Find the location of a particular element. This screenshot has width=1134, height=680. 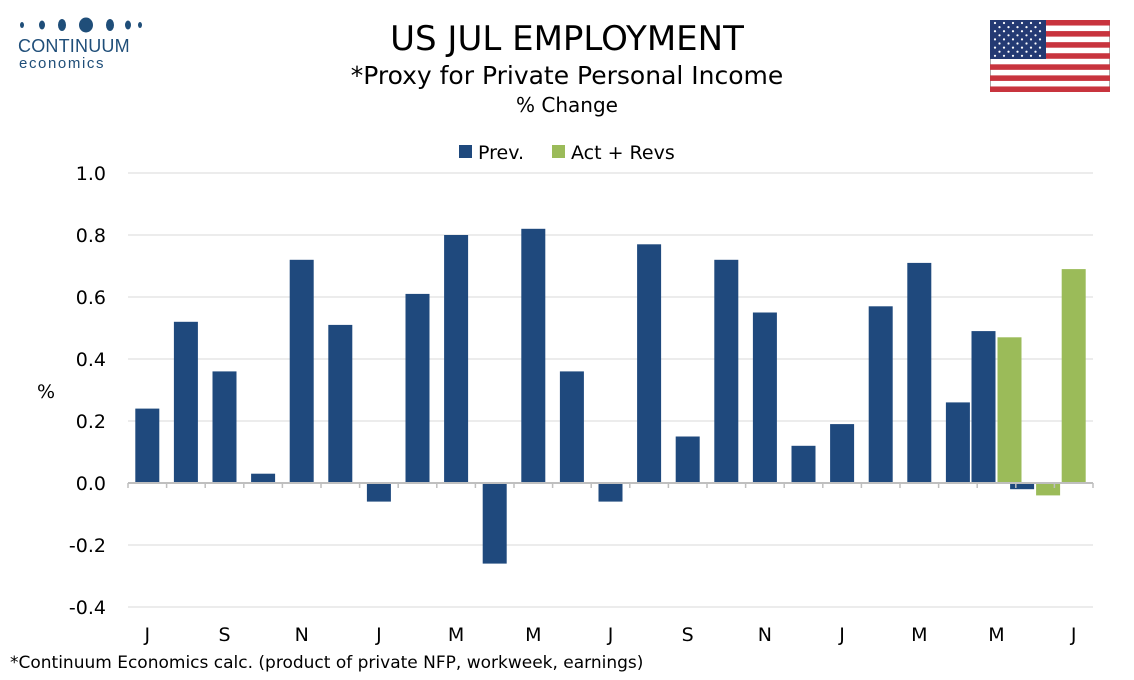

us-flag-icon is located at coordinates (1050, 56).